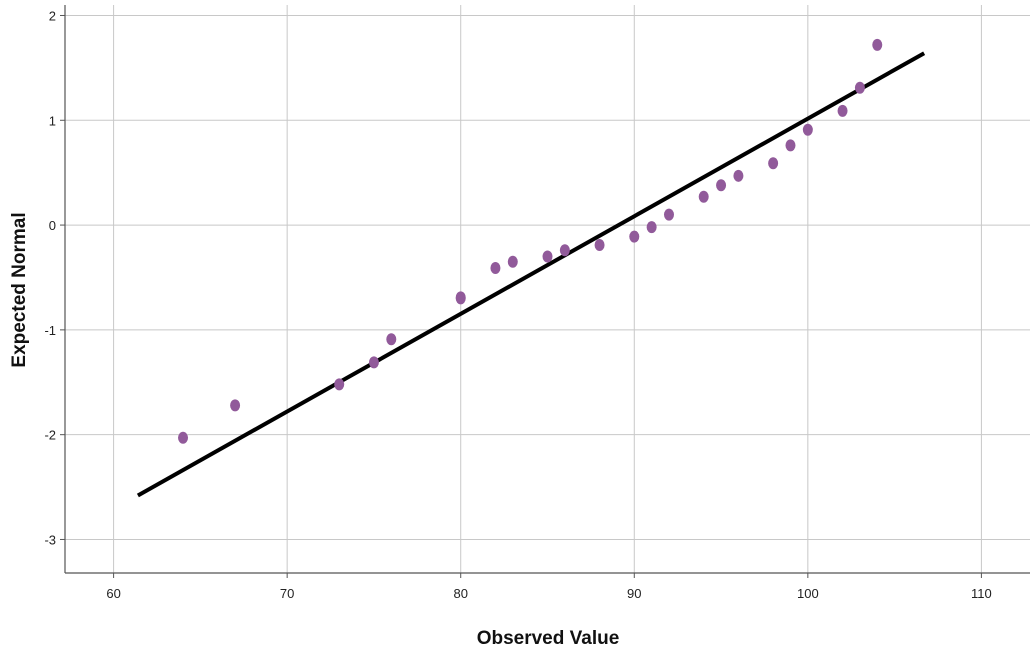 Image resolution: width=1032 pixels, height=652 pixels. Describe the element at coordinates (113, 593) in the screenshot. I see `x-tick-label: 60` at that location.